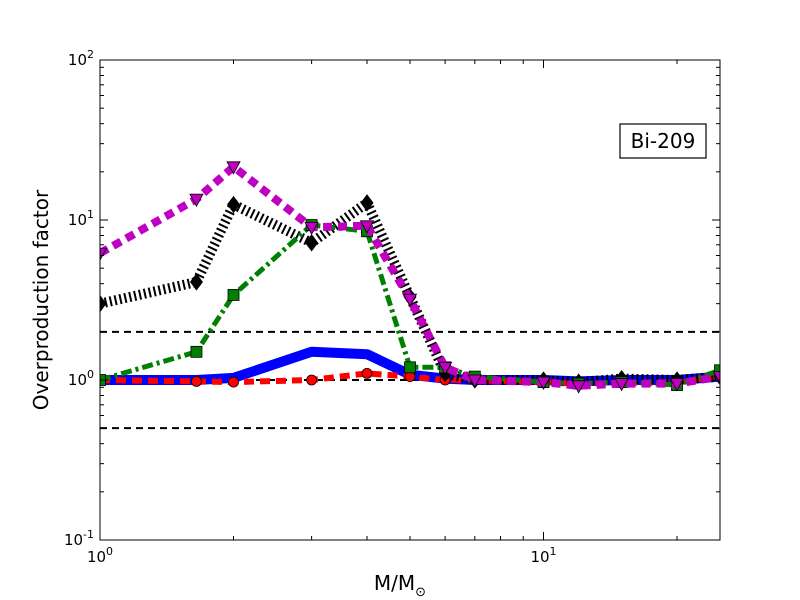  Describe the element at coordinates (543, 555) in the screenshot. I see `x-tick-label-1: 10¹` at that location.